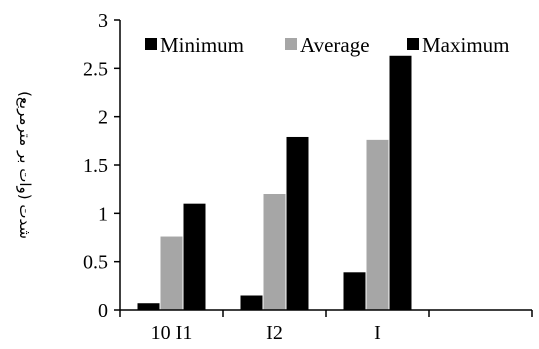 The image size is (539, 349). What do you see at coordinates (103, 311) in the screenshot?
I see `y-tick-label: 0` at bounding box center [103, 311].